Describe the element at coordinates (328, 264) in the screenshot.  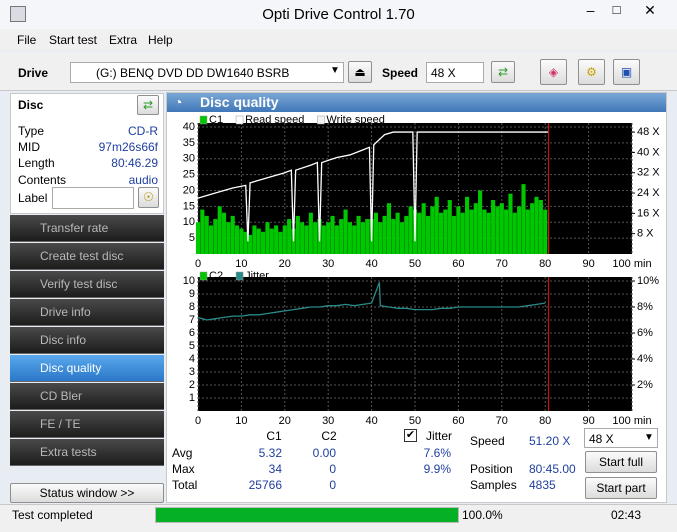
I see `x-tick-label: 30` at that location.